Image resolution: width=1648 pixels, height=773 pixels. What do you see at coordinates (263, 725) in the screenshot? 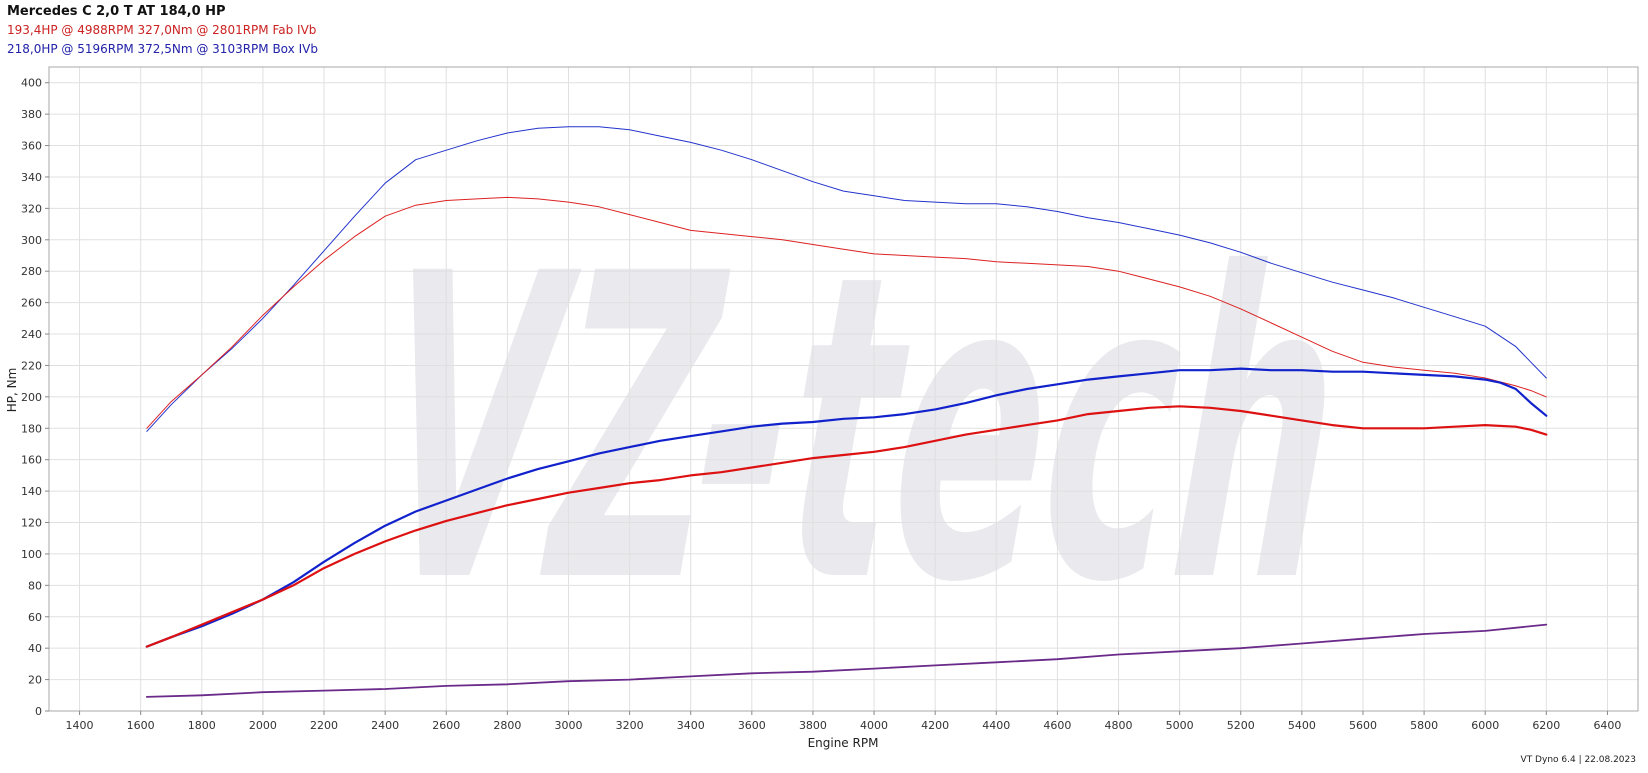
I see `x-tick-label: 2000` at bounding box center [263, 725].